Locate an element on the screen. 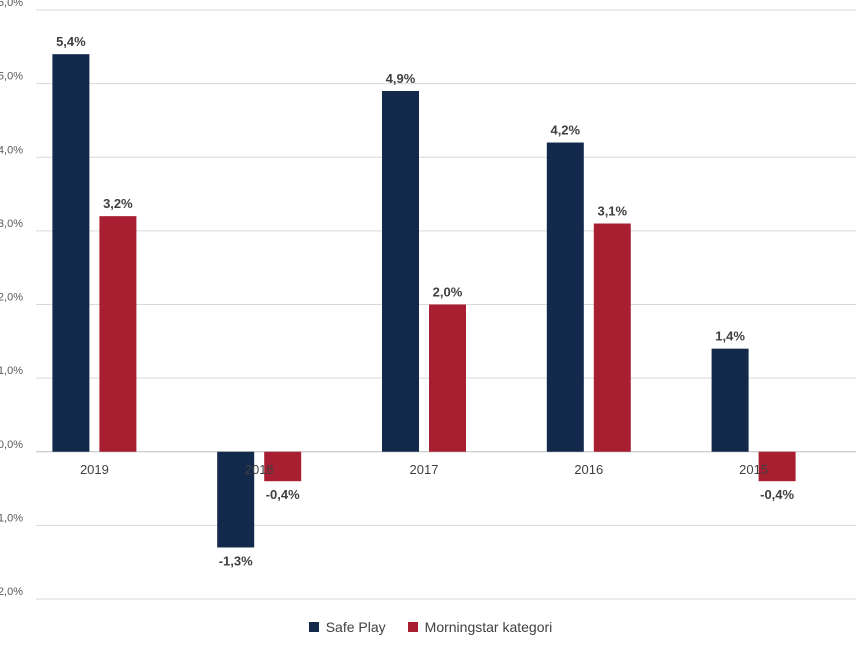  x-category-label: 2017 is located at coordinates (424, 469).